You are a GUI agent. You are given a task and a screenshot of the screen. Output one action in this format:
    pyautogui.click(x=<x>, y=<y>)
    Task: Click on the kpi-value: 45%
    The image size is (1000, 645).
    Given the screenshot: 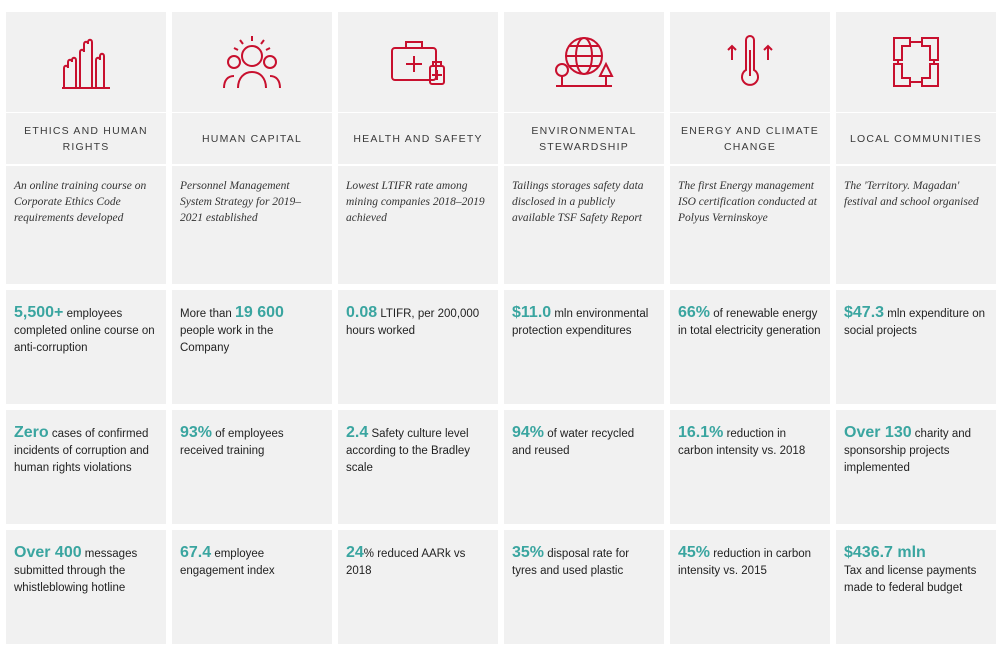 What is the action you would take?
    pyautogui.click(x=694, y=552)
    